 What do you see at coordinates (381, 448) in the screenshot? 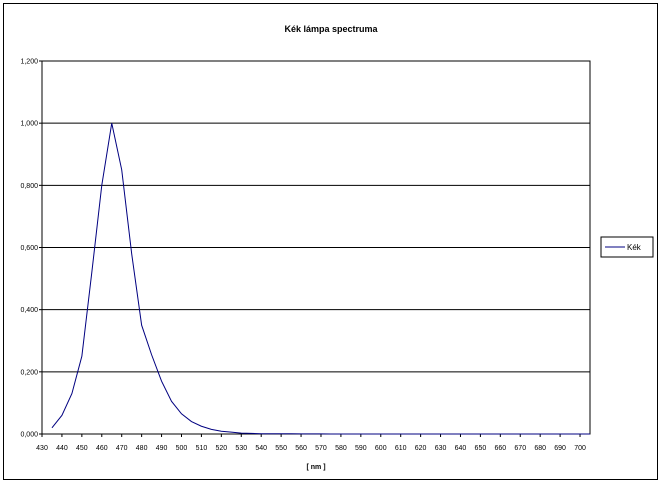
I see `x-tick-label: 600` at bounding box center [381, 448].